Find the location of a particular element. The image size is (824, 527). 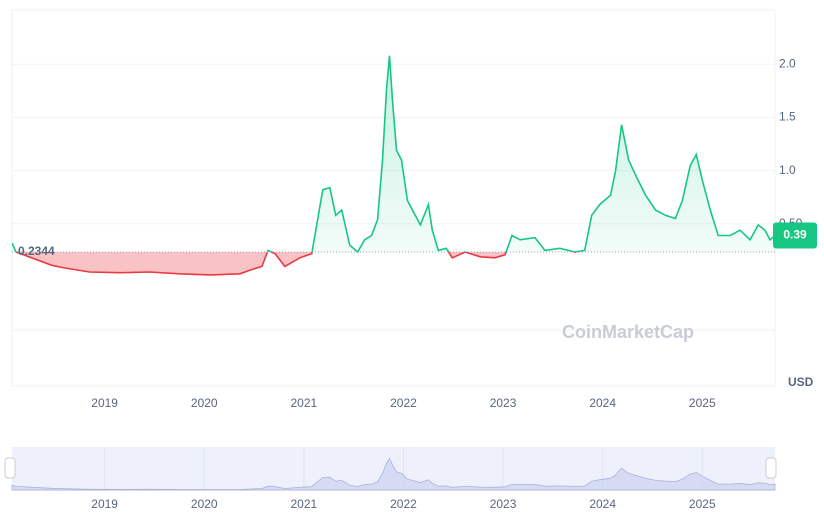

navigator-tick-label: 2020 is located at coordinates (204, 504).